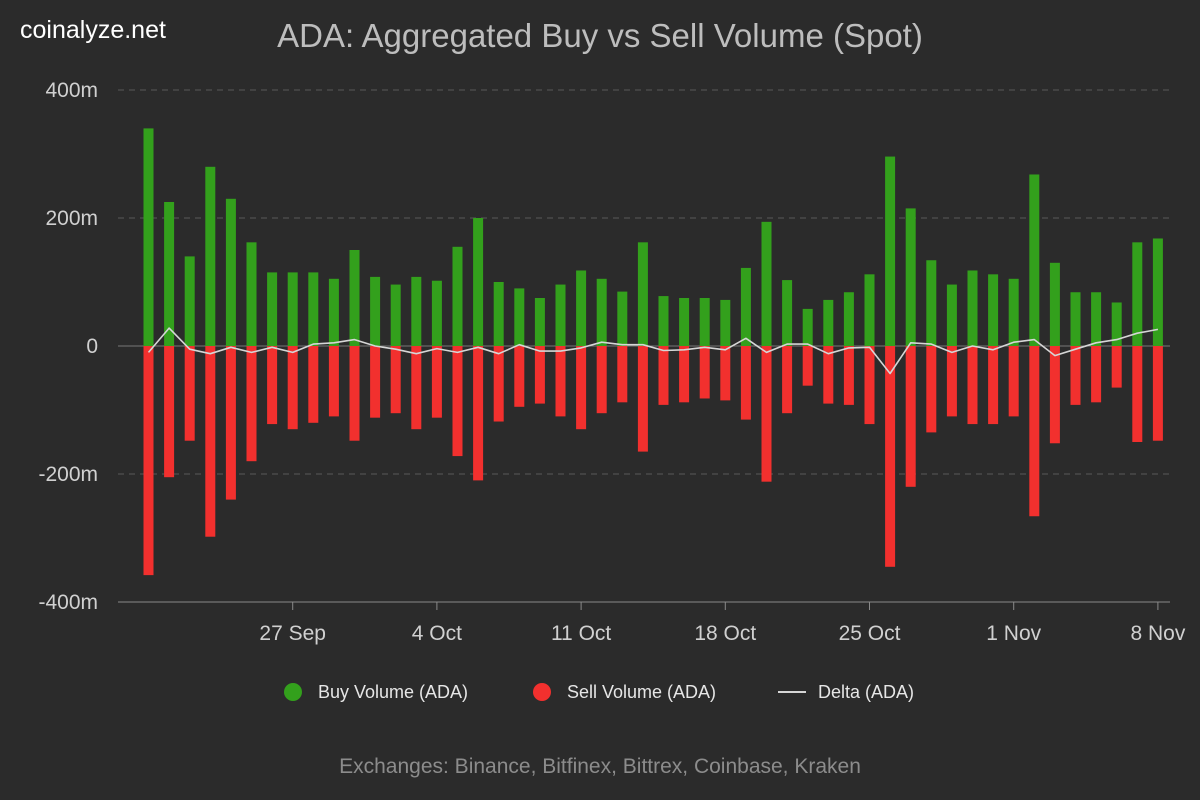  Describe the element at coordinates (71, 90) in the screenshot. I see `y-tick-label: 400m` at that location.